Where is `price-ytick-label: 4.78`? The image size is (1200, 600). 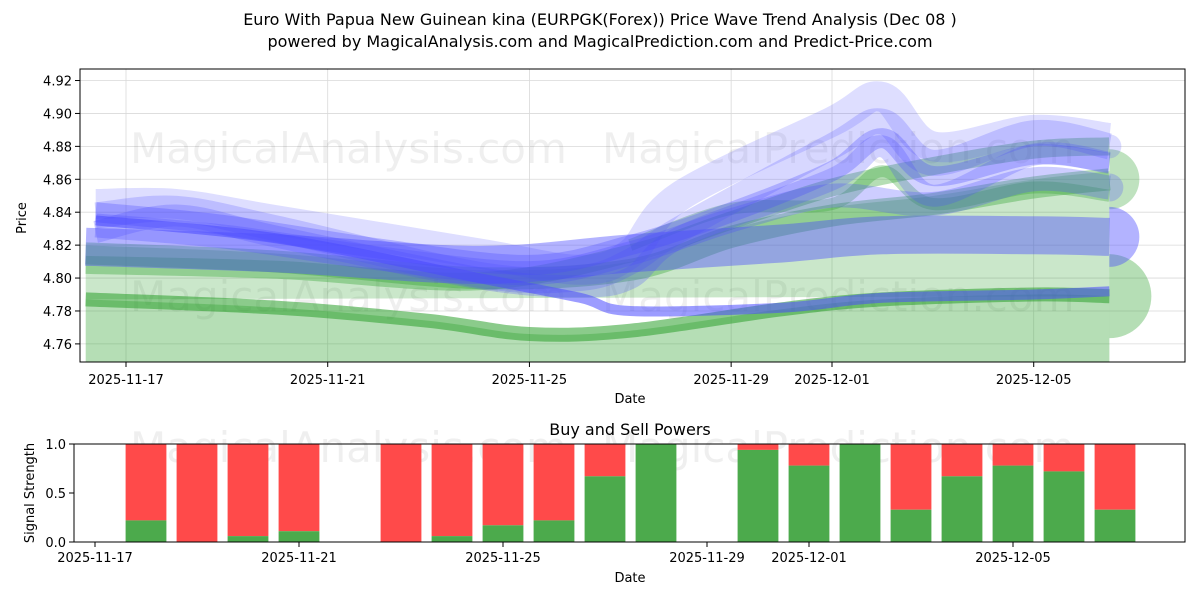
price-ytick-label: 4.78 is located at coordinates (57, 312).